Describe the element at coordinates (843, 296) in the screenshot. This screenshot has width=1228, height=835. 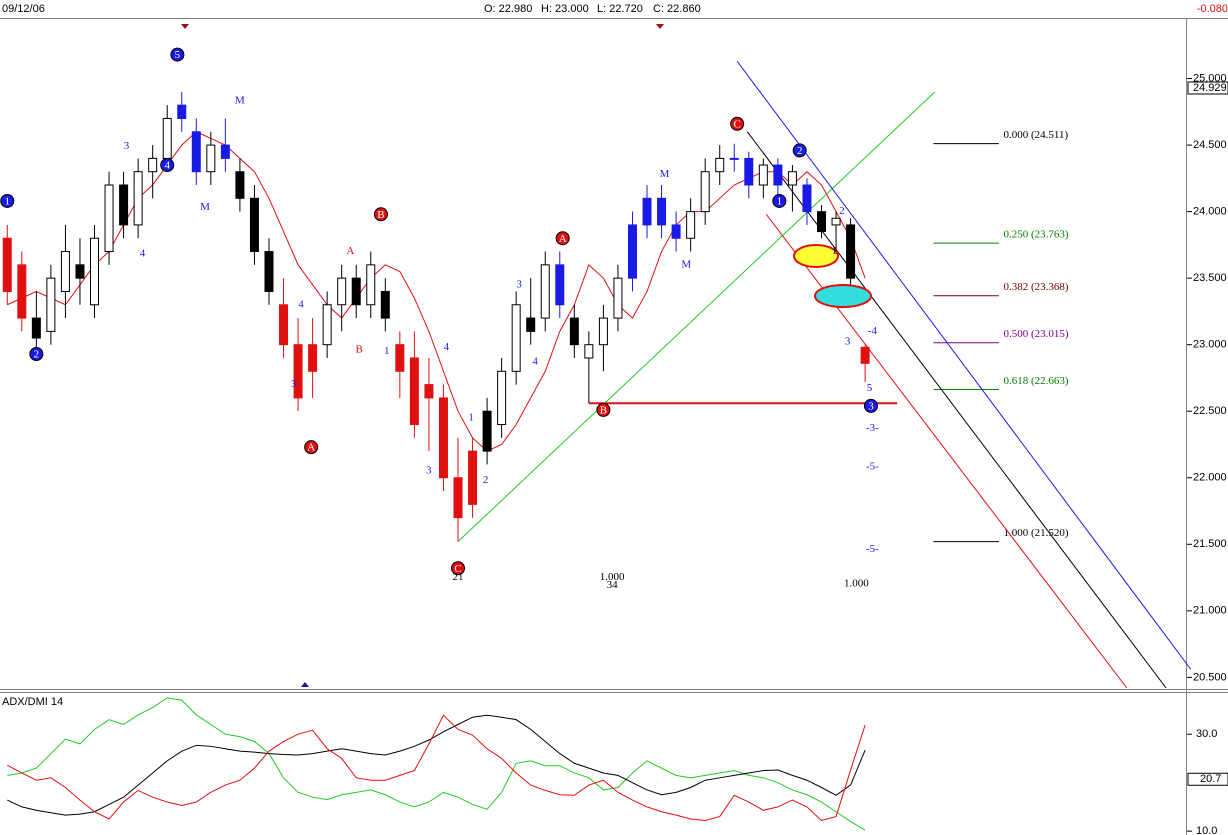
I see `highlight` at that location.